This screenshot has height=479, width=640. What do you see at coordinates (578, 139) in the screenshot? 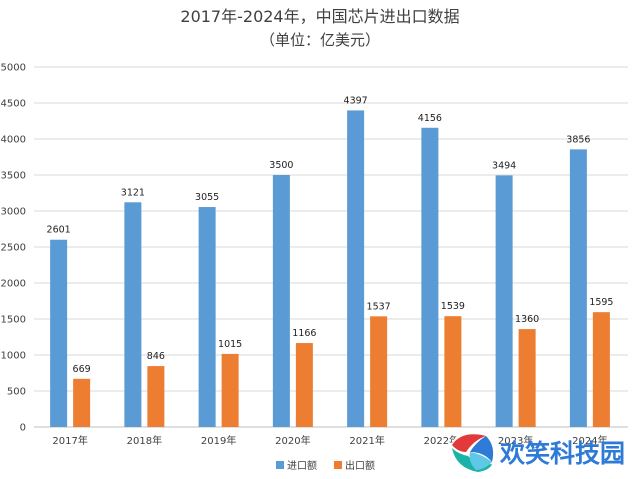
I see `data-label: 3856` at bounding box center [578, 139].